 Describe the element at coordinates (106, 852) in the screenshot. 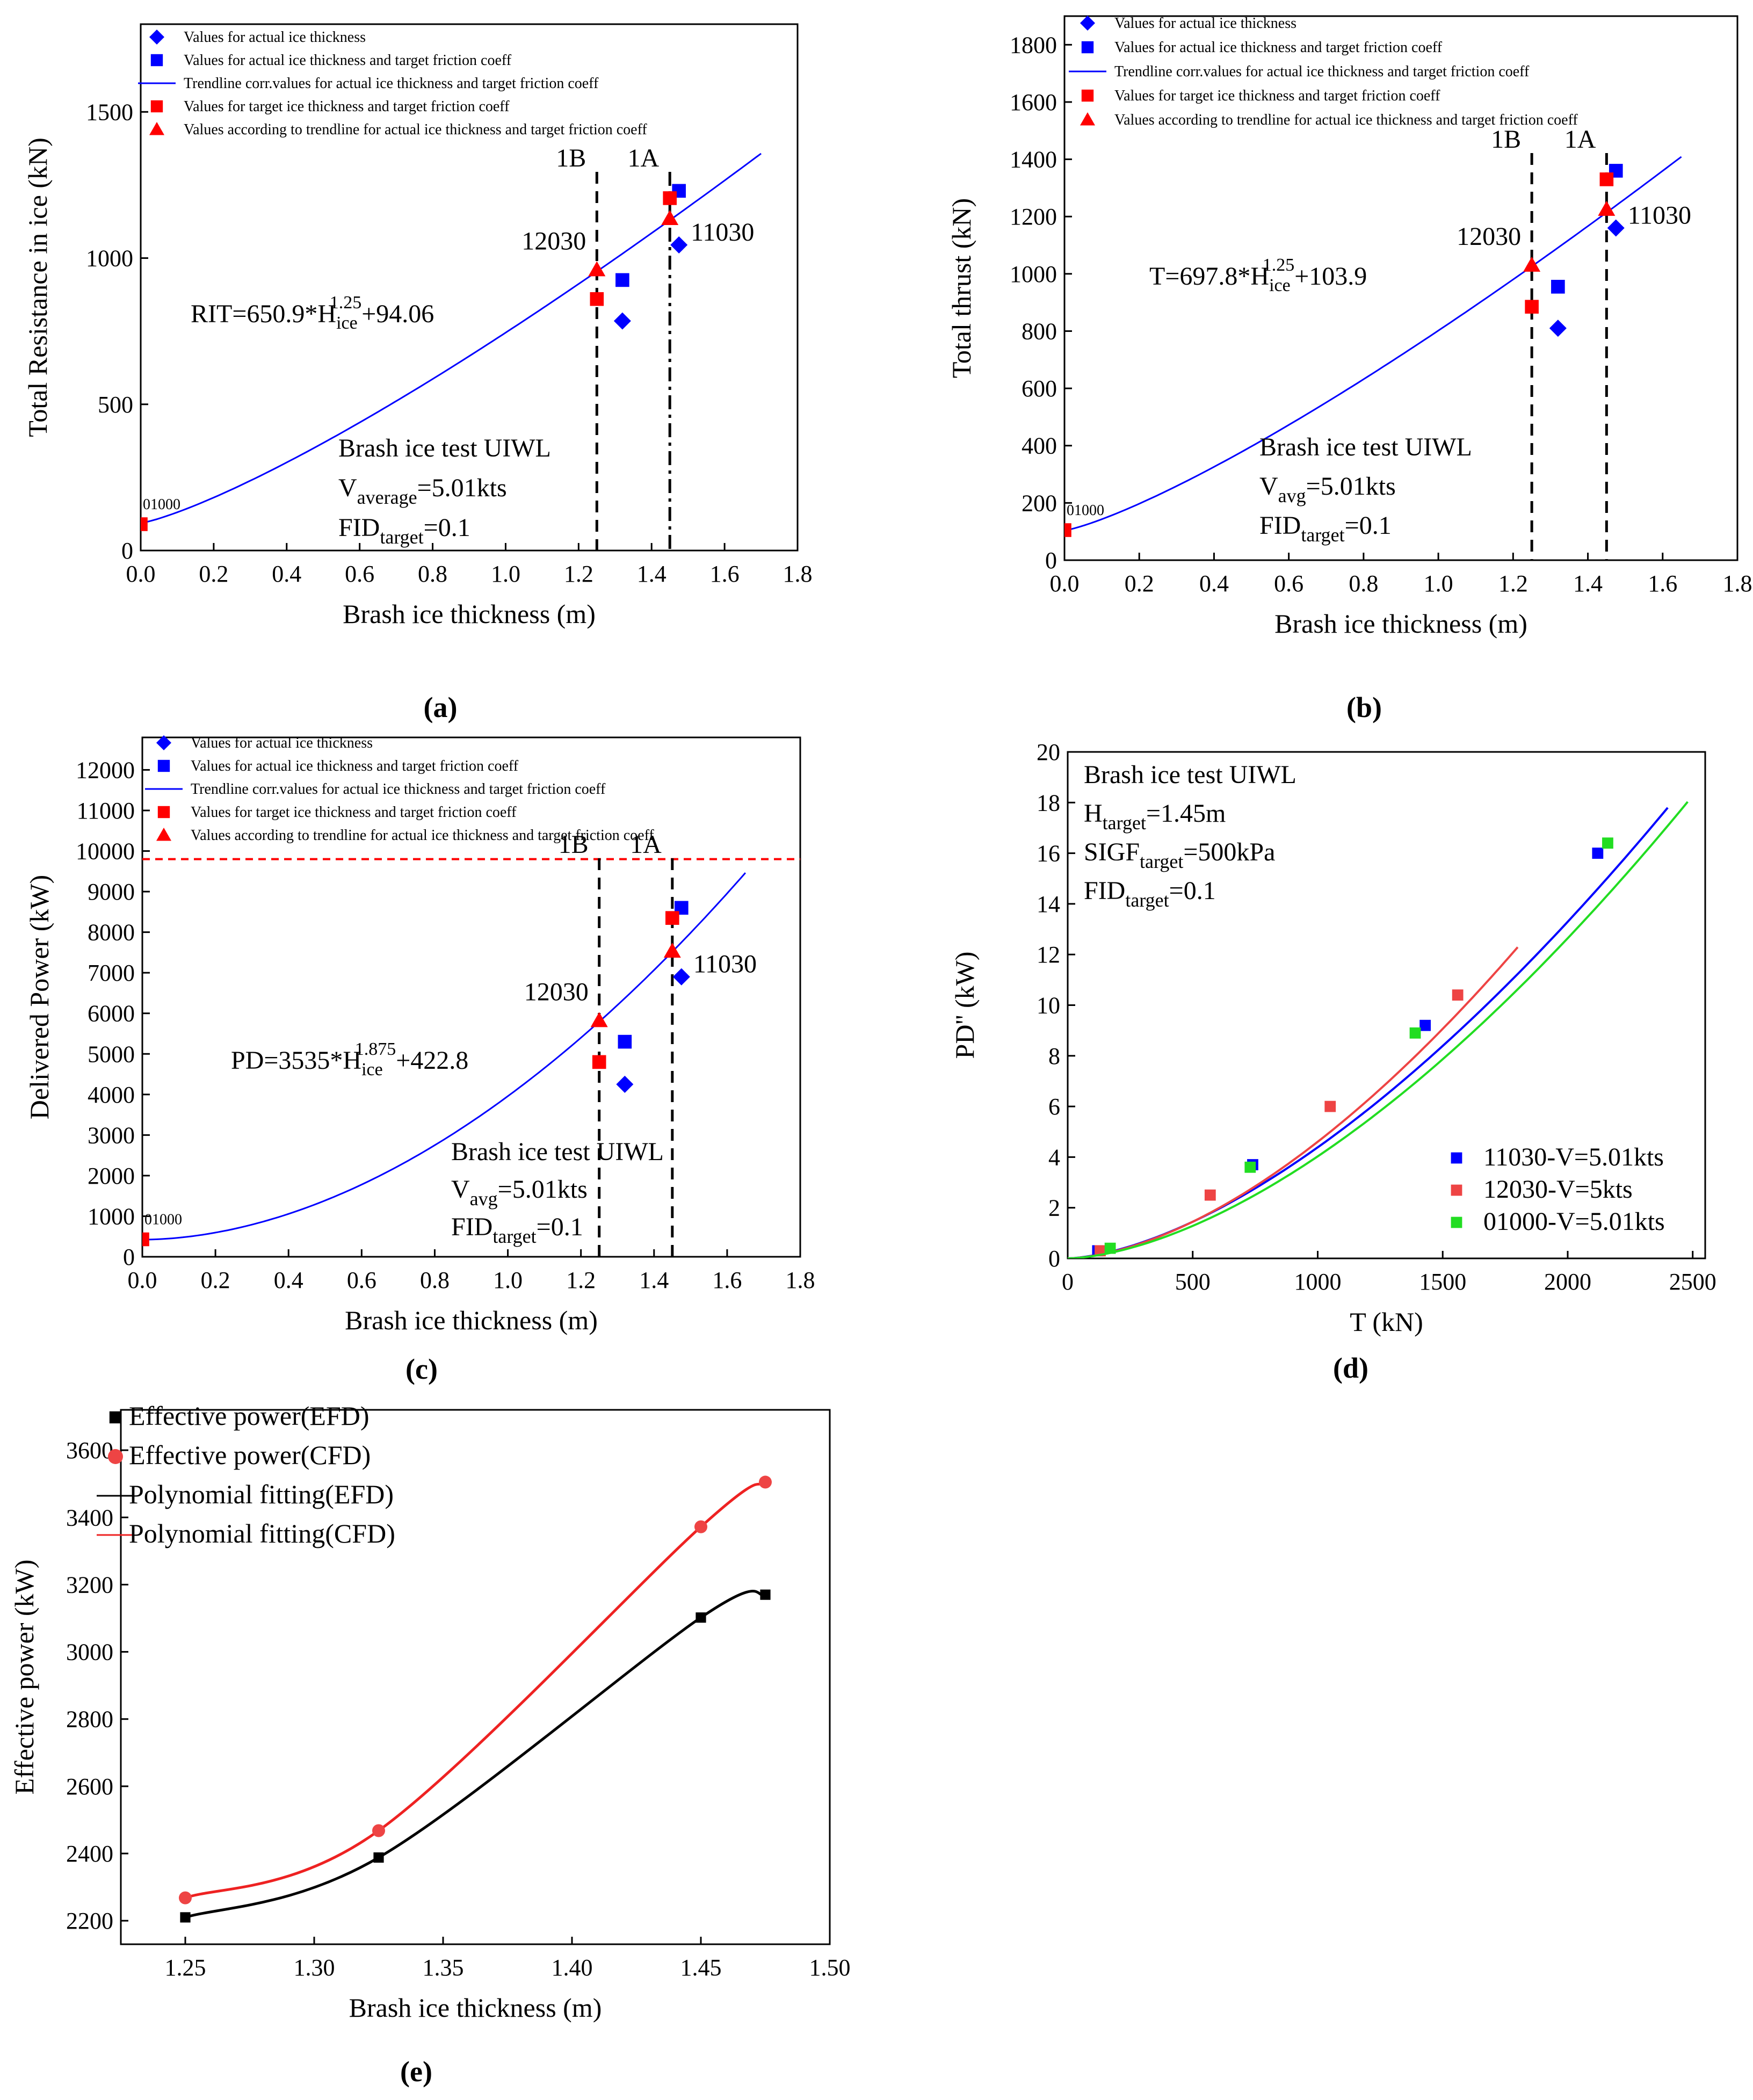

I see `y-tick-label: 10000` at that location.